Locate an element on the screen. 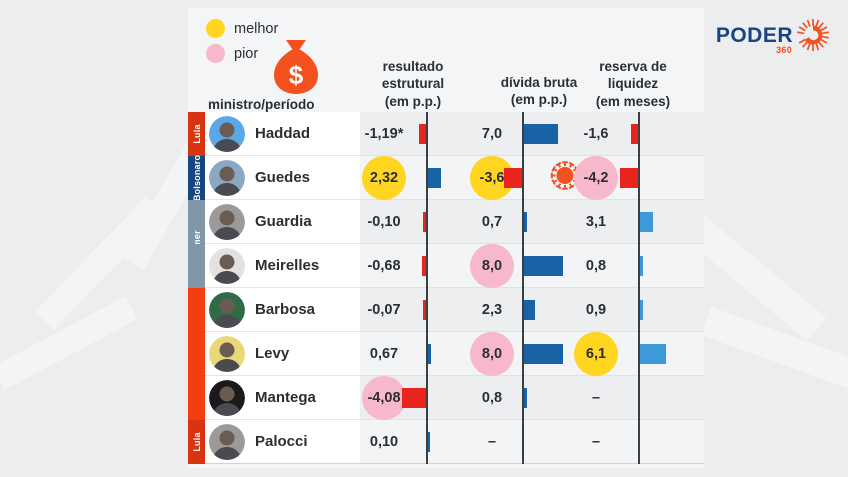 The height and width of the screenshot is (477, 848). president-band-lula: Lula is located at coordinates (196, 442).